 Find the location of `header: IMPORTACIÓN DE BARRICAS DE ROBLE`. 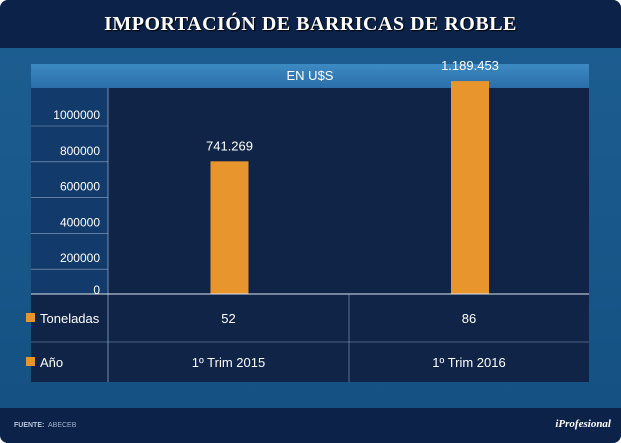

header: IMPORTACIÓN DE BARRICAS DE ROBLE is located at coordinates (310, 24).